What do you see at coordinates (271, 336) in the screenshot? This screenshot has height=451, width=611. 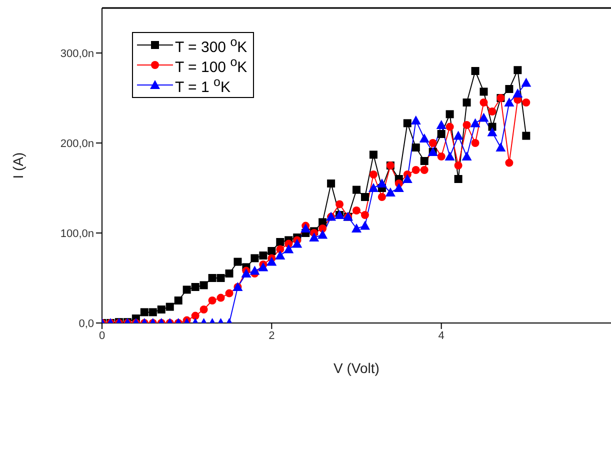 I see `x-tick-label: 2` at bounding box center [271, 336].